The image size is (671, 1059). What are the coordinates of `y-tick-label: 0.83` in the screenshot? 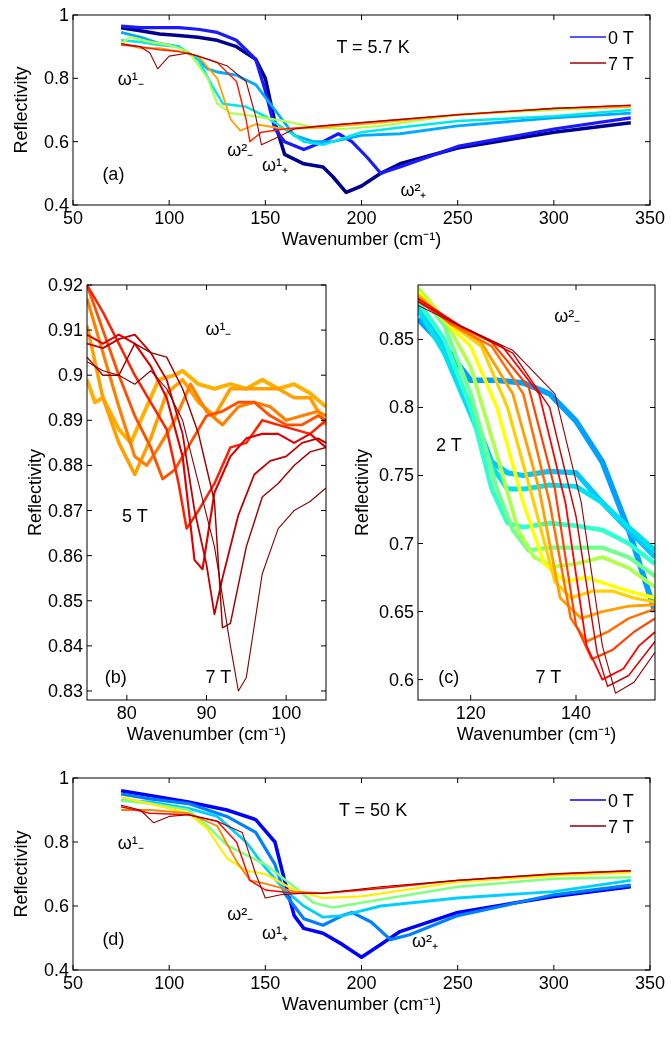 It's located at (65, 690).